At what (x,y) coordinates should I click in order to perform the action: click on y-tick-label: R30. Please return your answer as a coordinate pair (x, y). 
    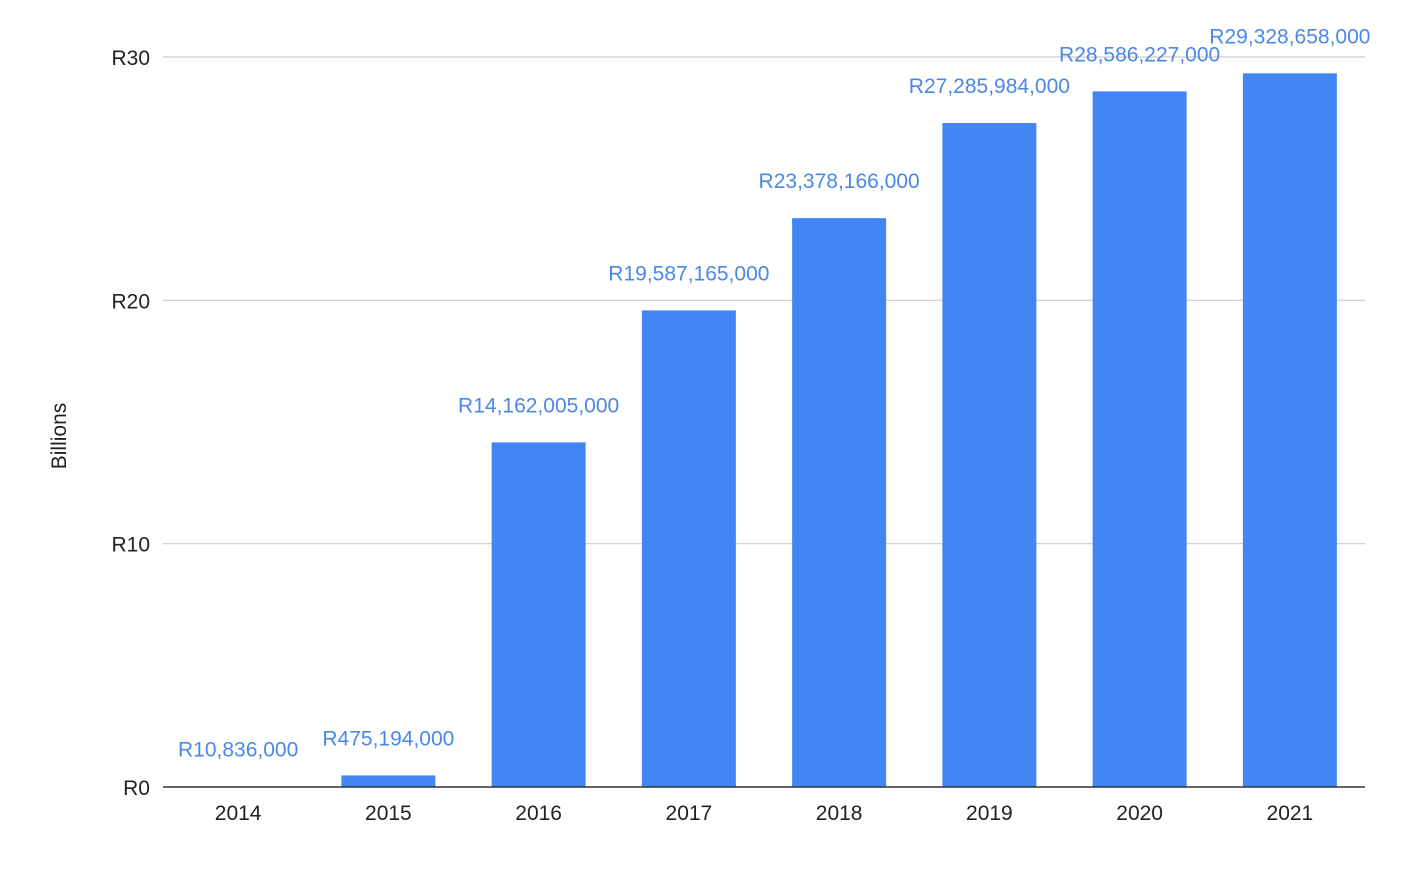
    Looking at the image, I should click on (130, 58).